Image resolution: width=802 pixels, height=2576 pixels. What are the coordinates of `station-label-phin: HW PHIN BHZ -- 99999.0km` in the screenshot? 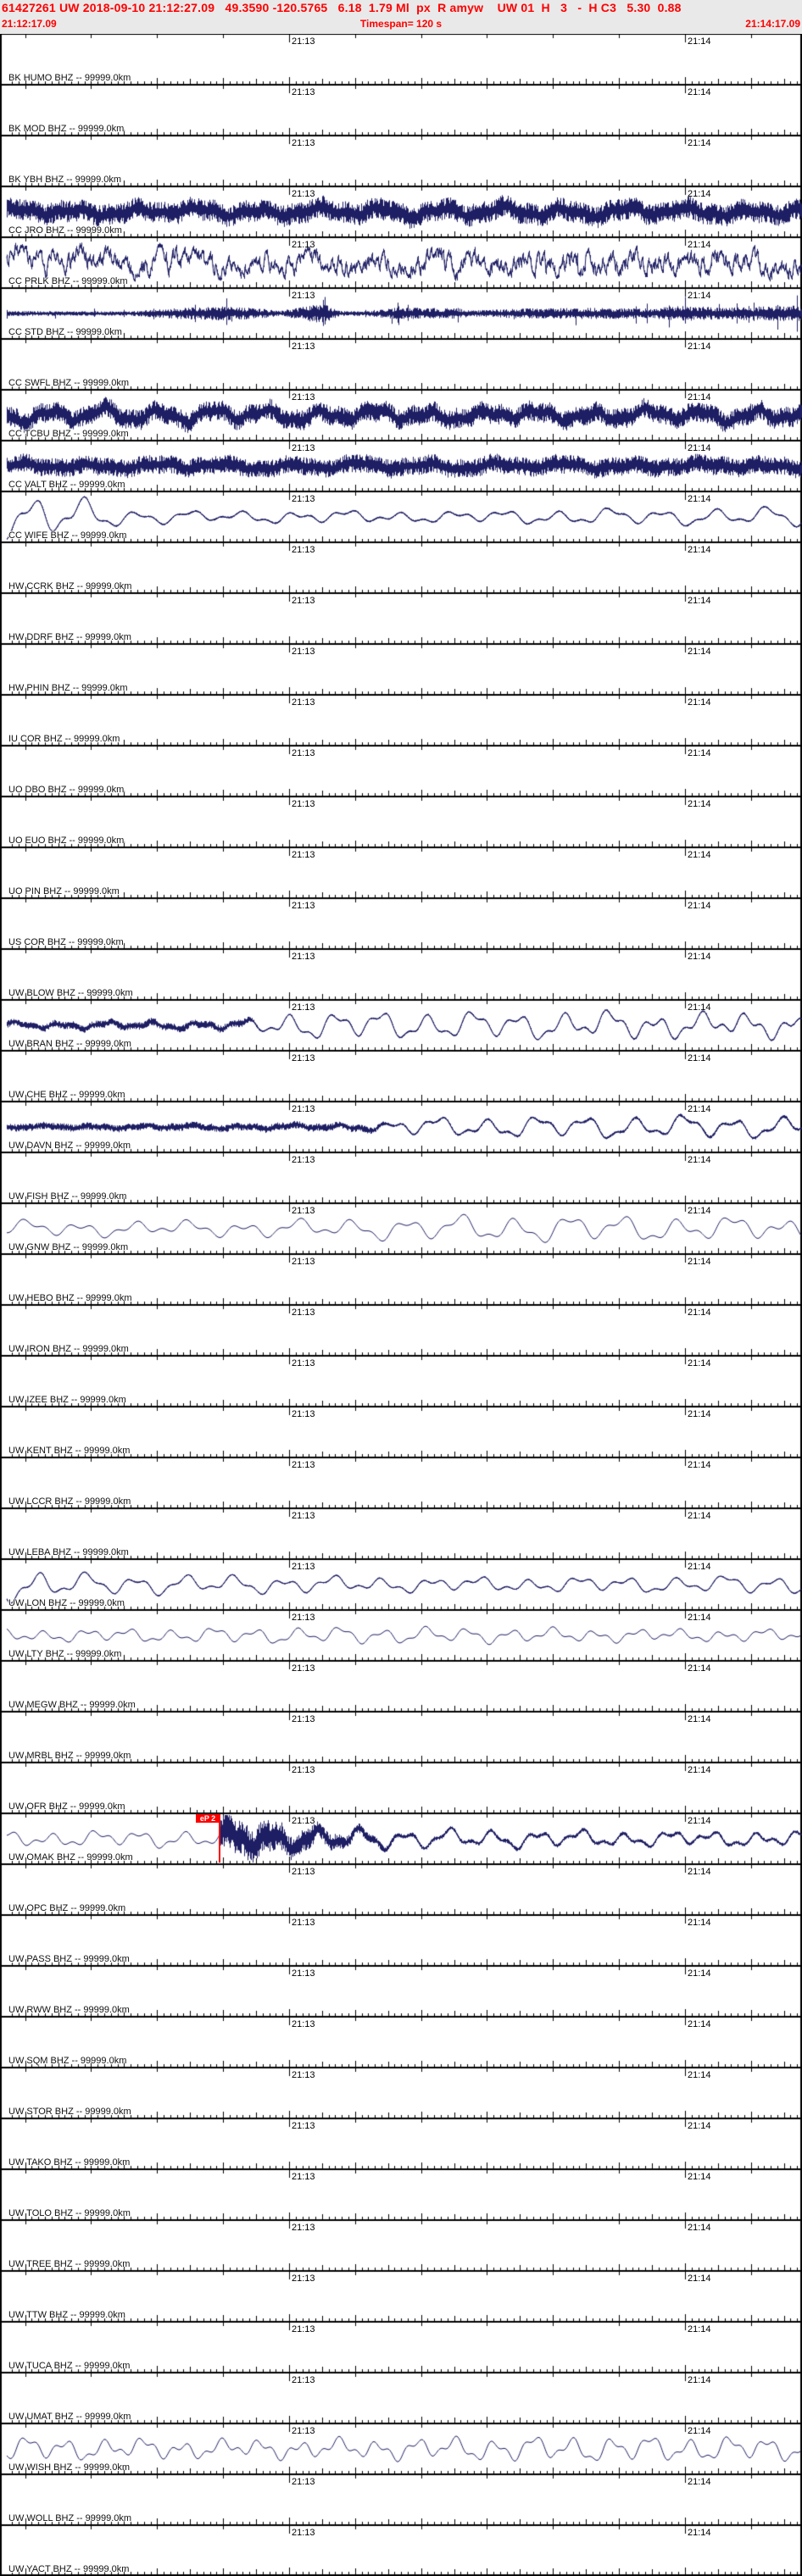 It's located at (68, 688).